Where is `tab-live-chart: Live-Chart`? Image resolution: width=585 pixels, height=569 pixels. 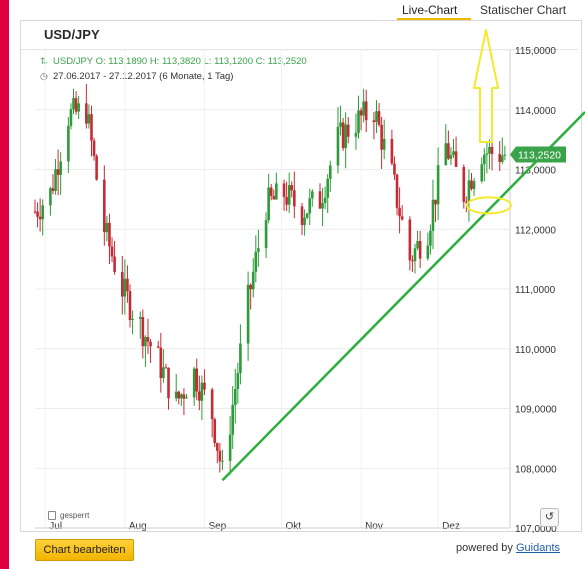 tab-live-chart: Live-Chart is located at coordinates (430, 10).